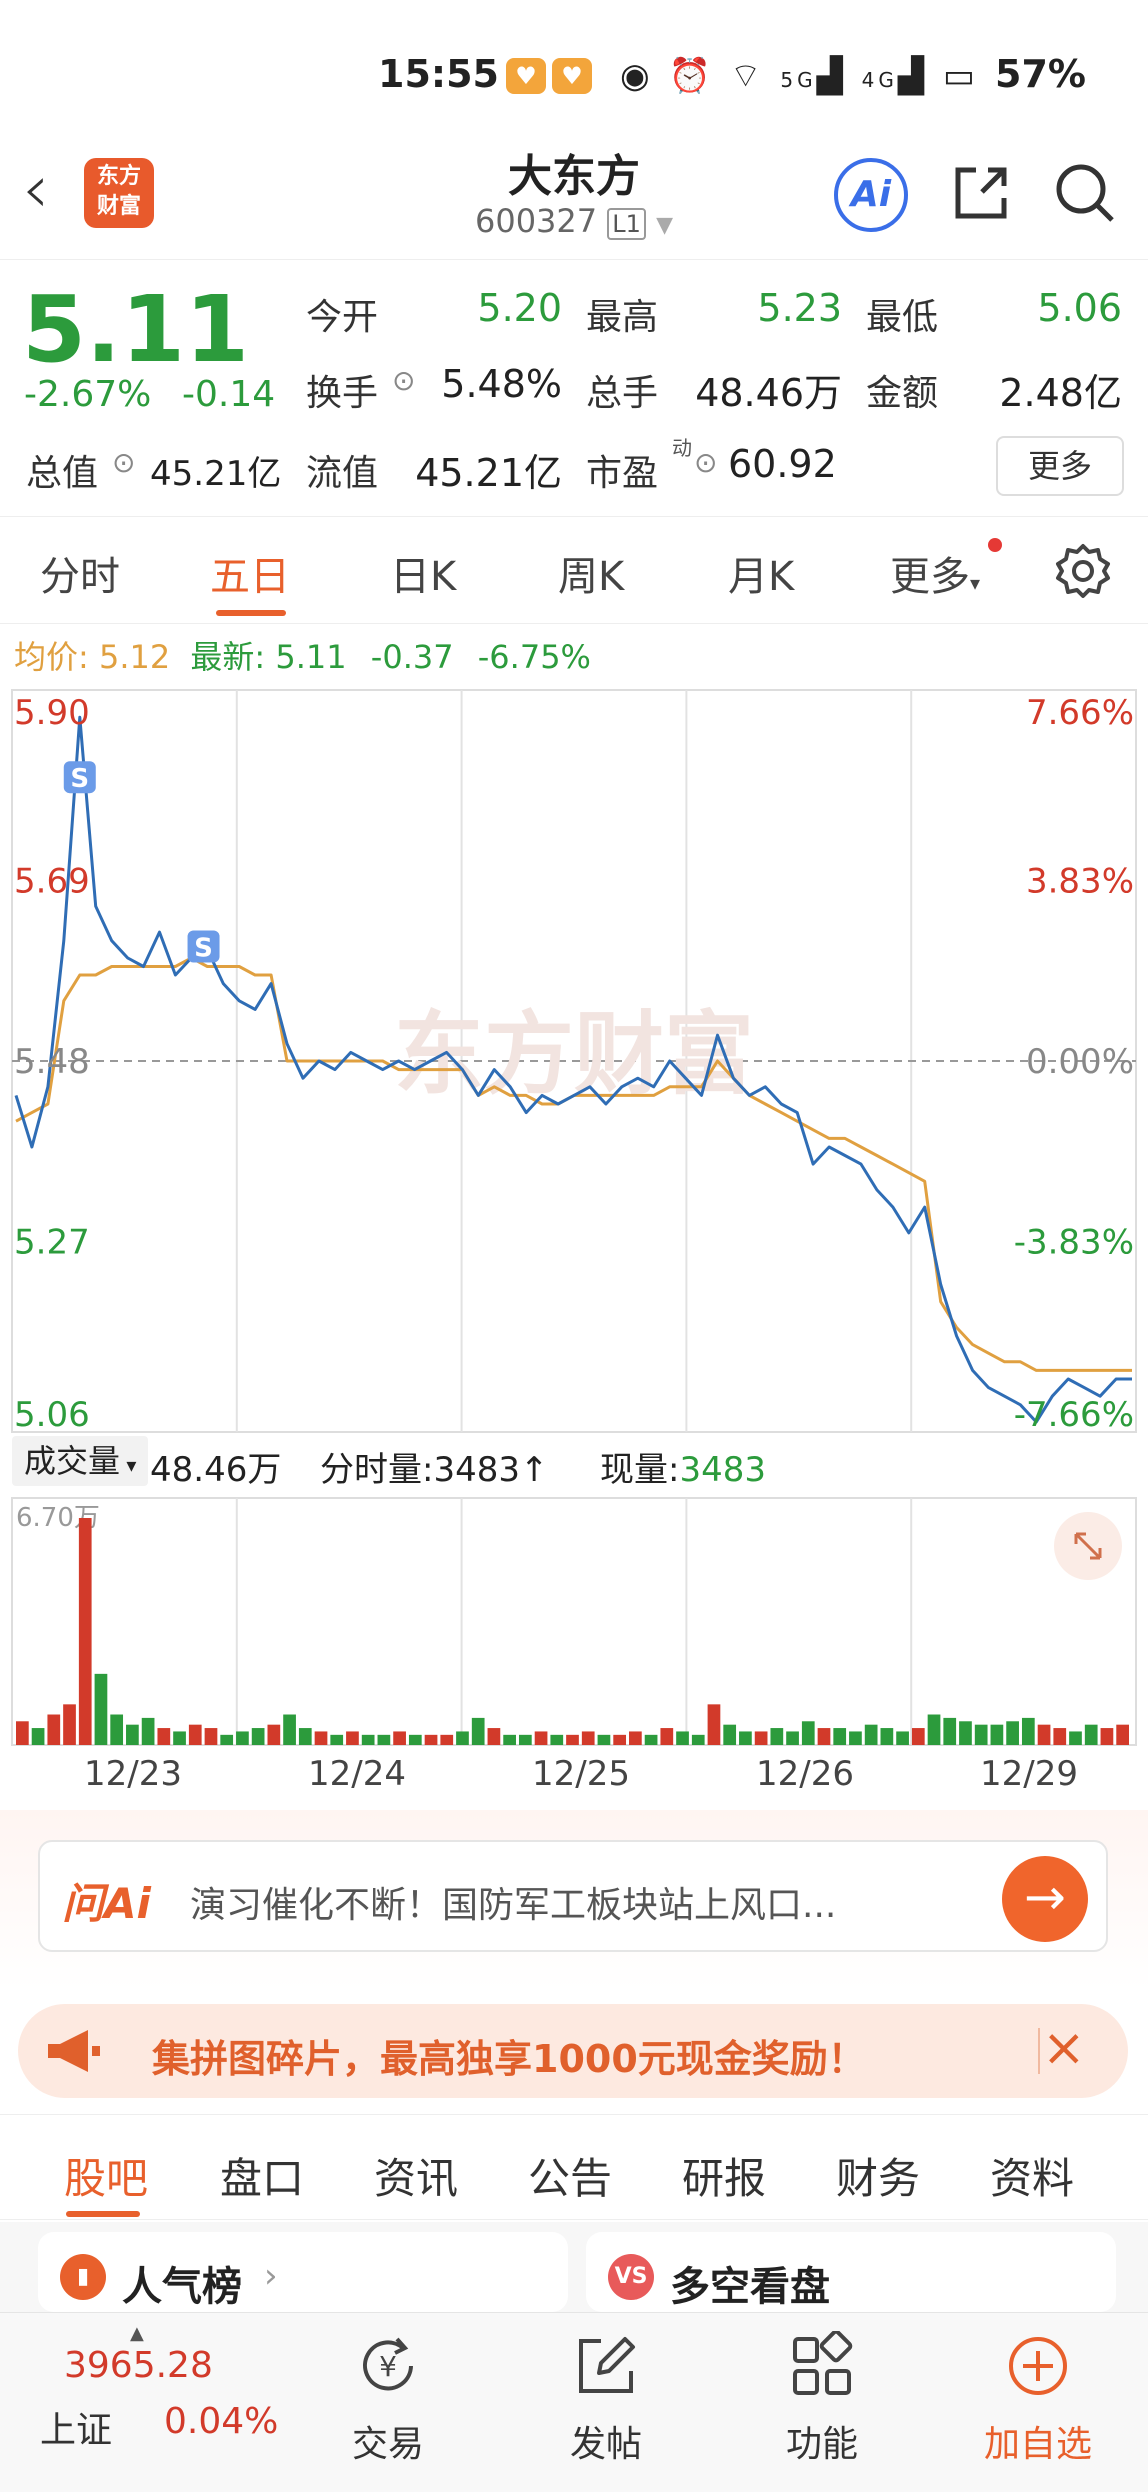  Describe the element at coordinates (591, 577) in the screenshot. I see `tab-weekly-k: 周K` at that location.